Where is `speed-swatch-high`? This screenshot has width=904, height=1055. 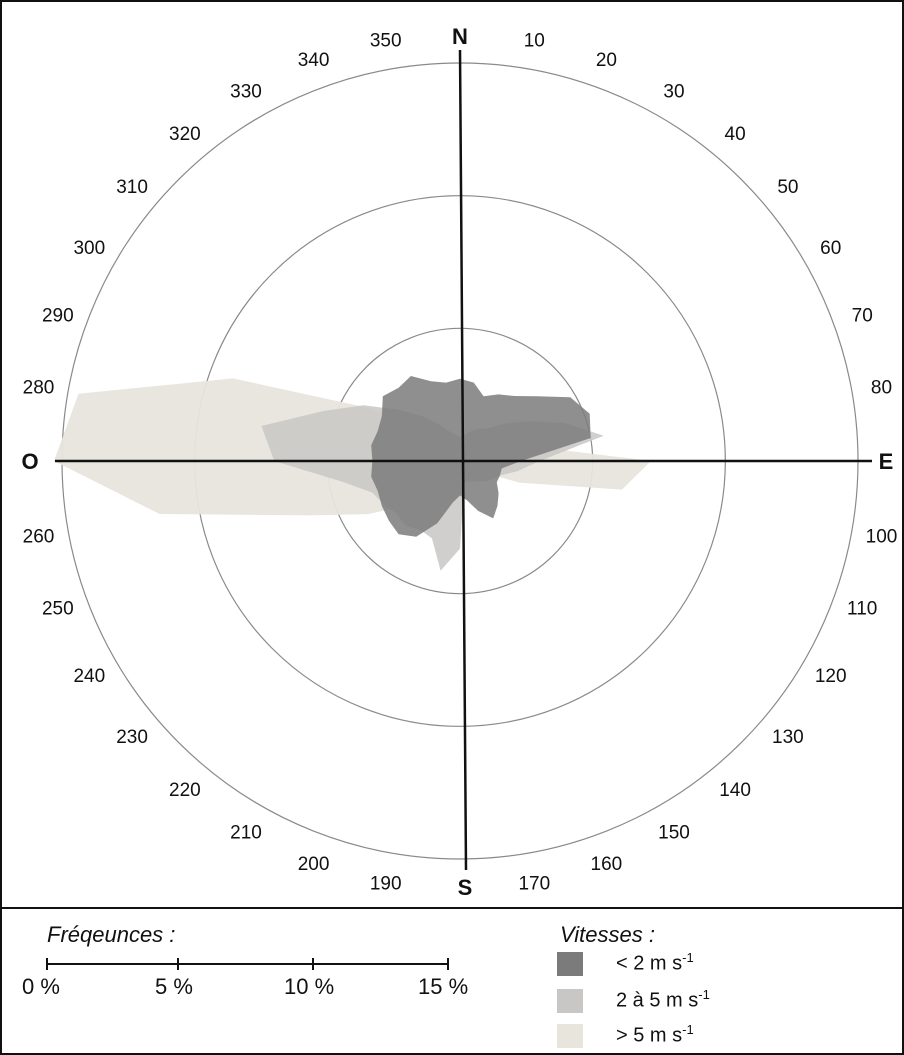 speed-swatch-high is located at coordinates (570, 1036).